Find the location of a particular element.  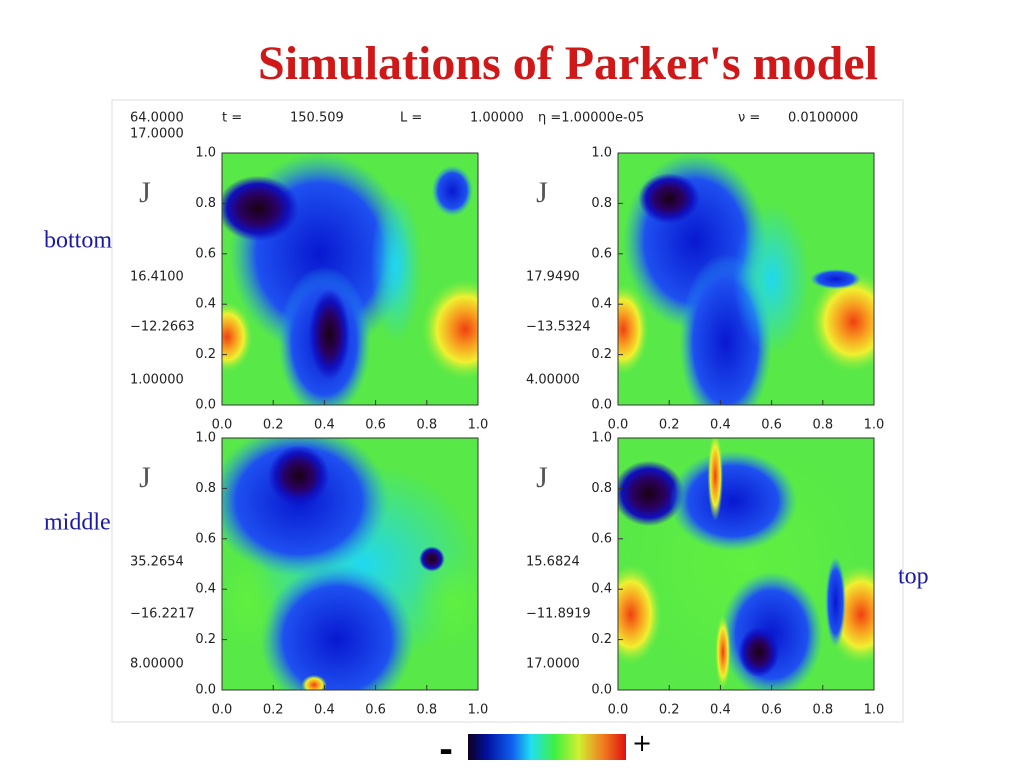

colorbar is located at coordinates (547, 747).